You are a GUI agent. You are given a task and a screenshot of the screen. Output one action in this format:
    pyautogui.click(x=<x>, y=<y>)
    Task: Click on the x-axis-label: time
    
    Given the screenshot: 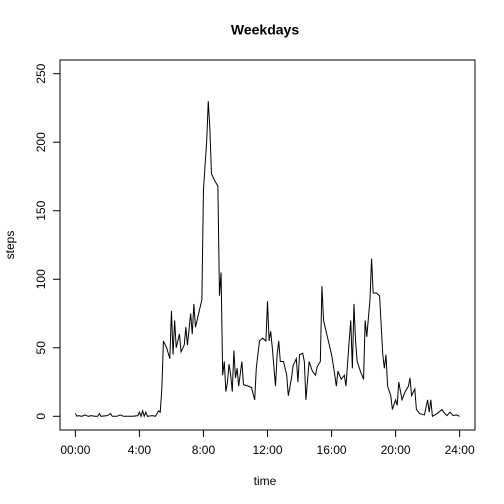 What is the action you would take?
    pyautogui.click(x=265, y=481)
    